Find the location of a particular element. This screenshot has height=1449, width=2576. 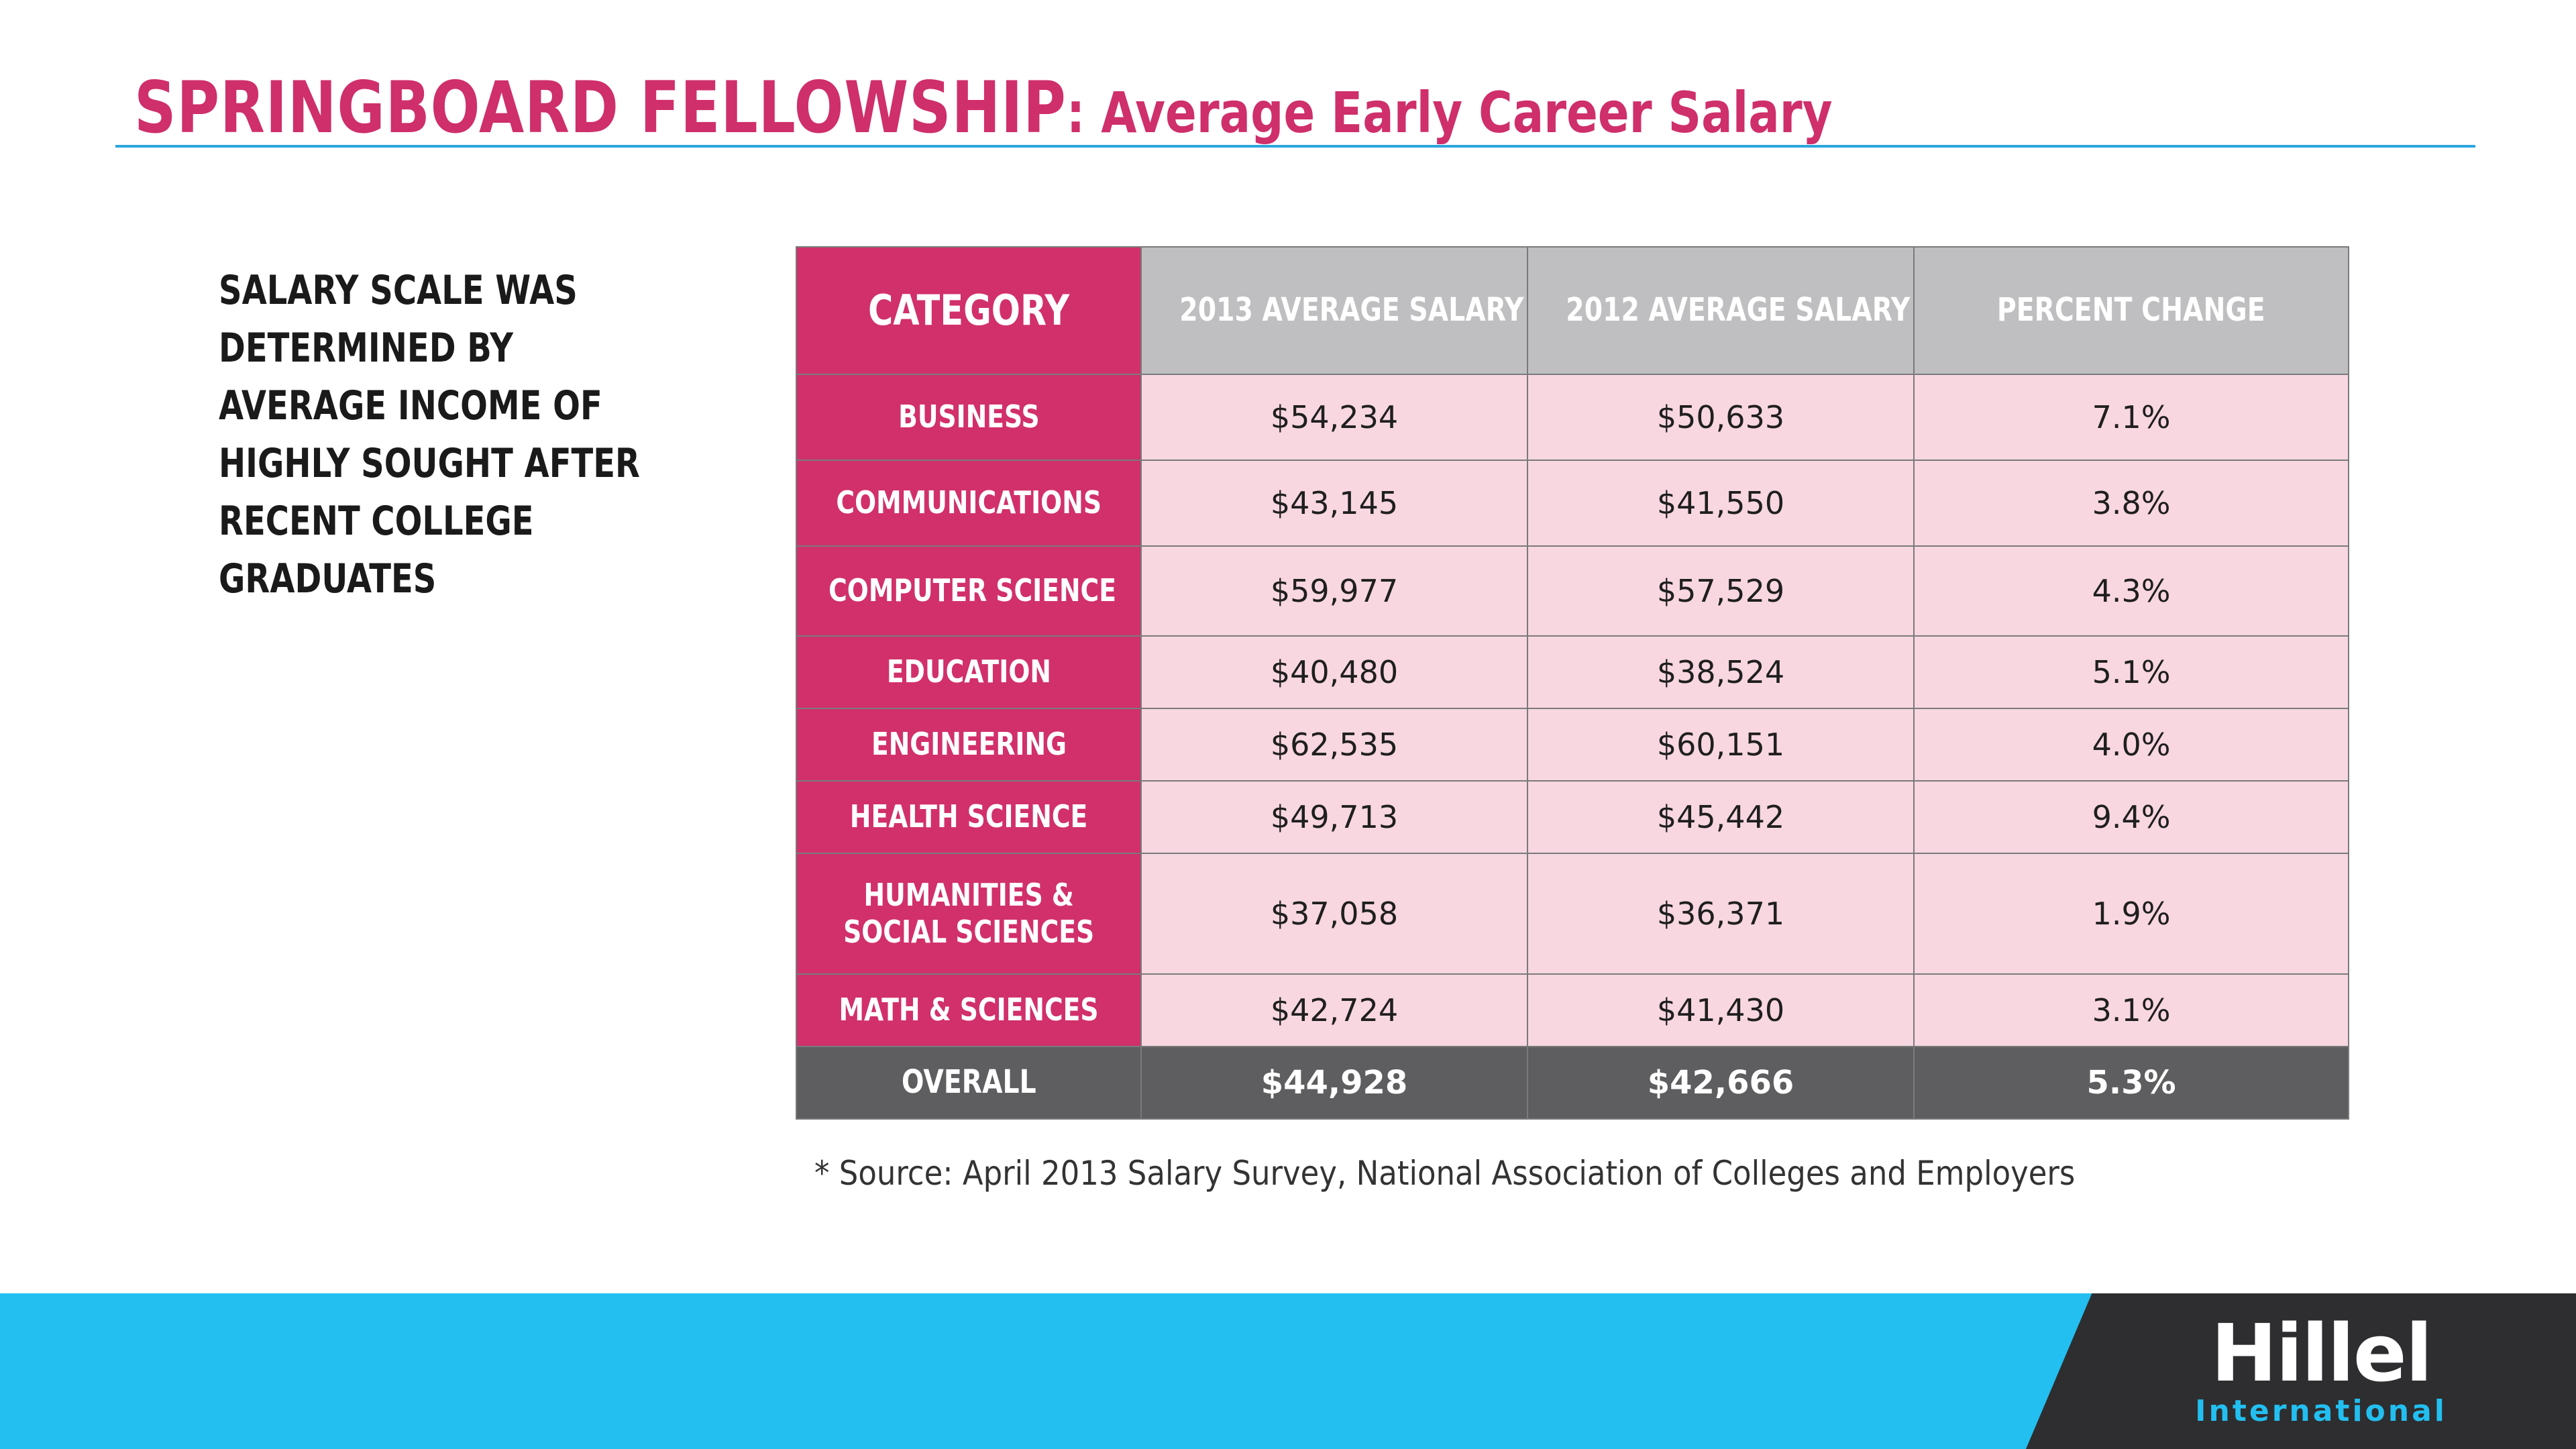

row-category: HEALTH SCIENCE is located at coordinates (969, 817).